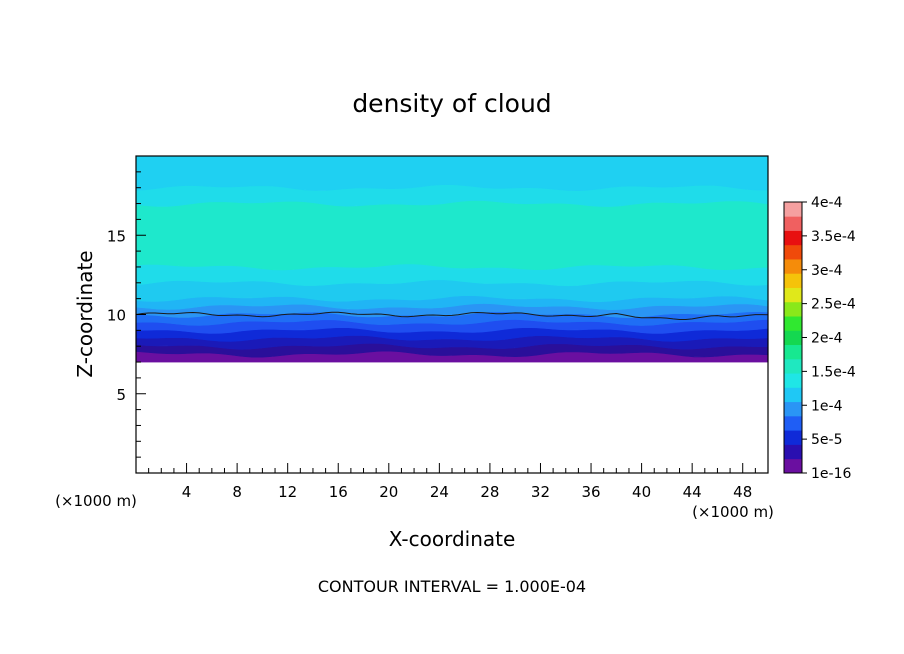  Describe the element at coordinates (338, 492) in the screenshot. I see `x-tick-label: 16` at that location.